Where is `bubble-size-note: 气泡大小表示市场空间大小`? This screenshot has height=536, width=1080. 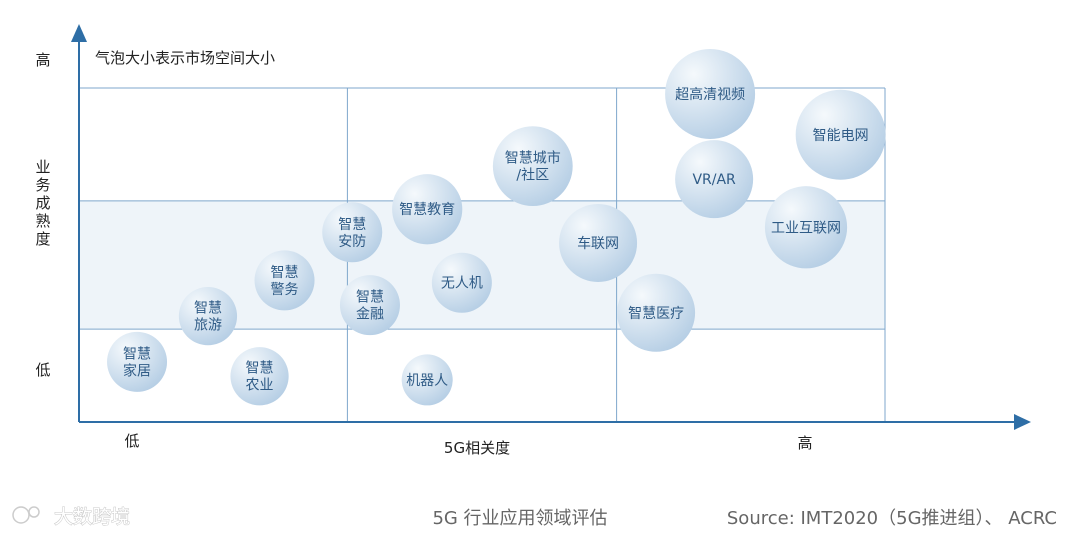 bubble-size-note: 气泡大小表示市场空间大小 is located at coordinates (185, 58).